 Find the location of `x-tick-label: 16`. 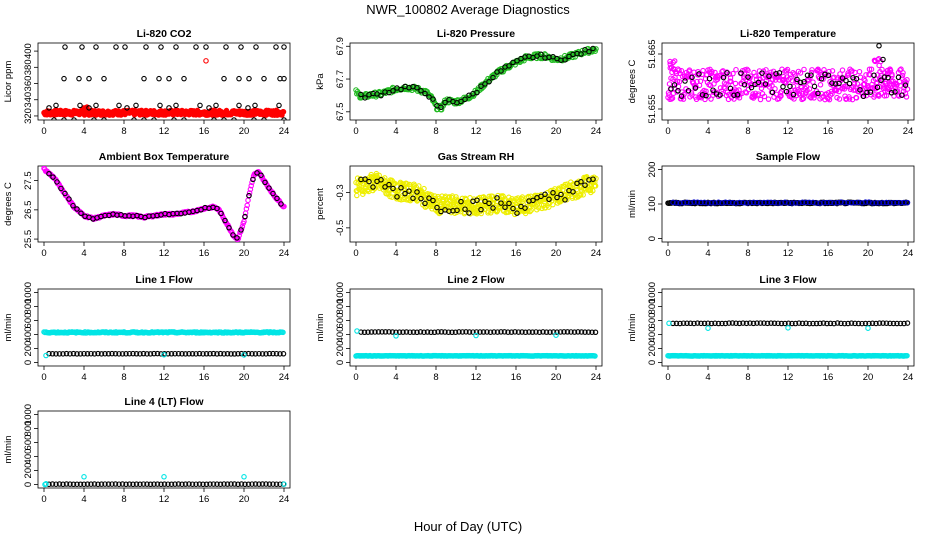

x-tick-label: 16 is located at coordinates (204, 253).